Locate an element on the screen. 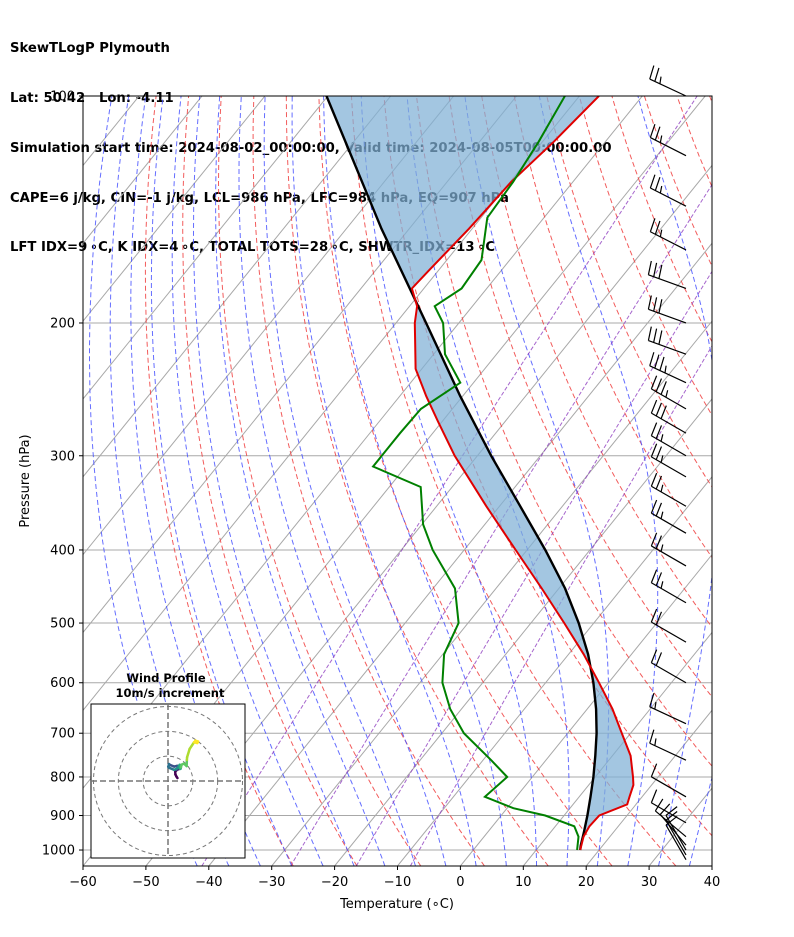 Image resolution: width=794 pixels, height=937 pixels. x-tick-label: 30 is located at coordinates (649, 882).